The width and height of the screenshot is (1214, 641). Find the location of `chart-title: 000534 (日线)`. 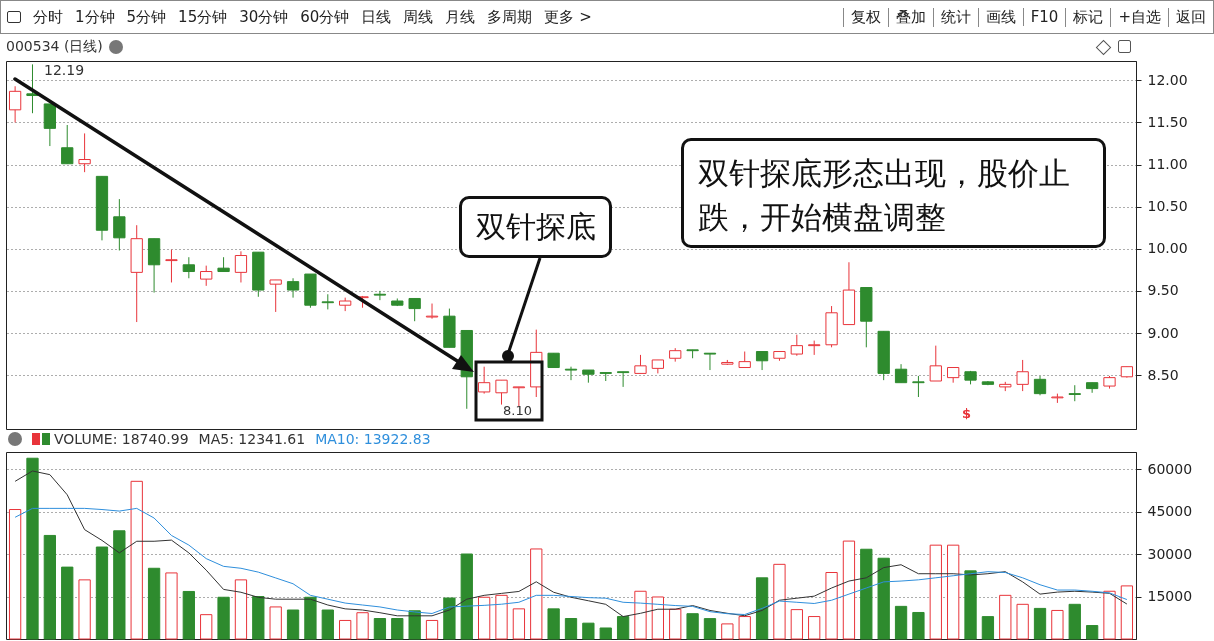

chart-title: 000534 (日线) is located at coordinates (54, 47).